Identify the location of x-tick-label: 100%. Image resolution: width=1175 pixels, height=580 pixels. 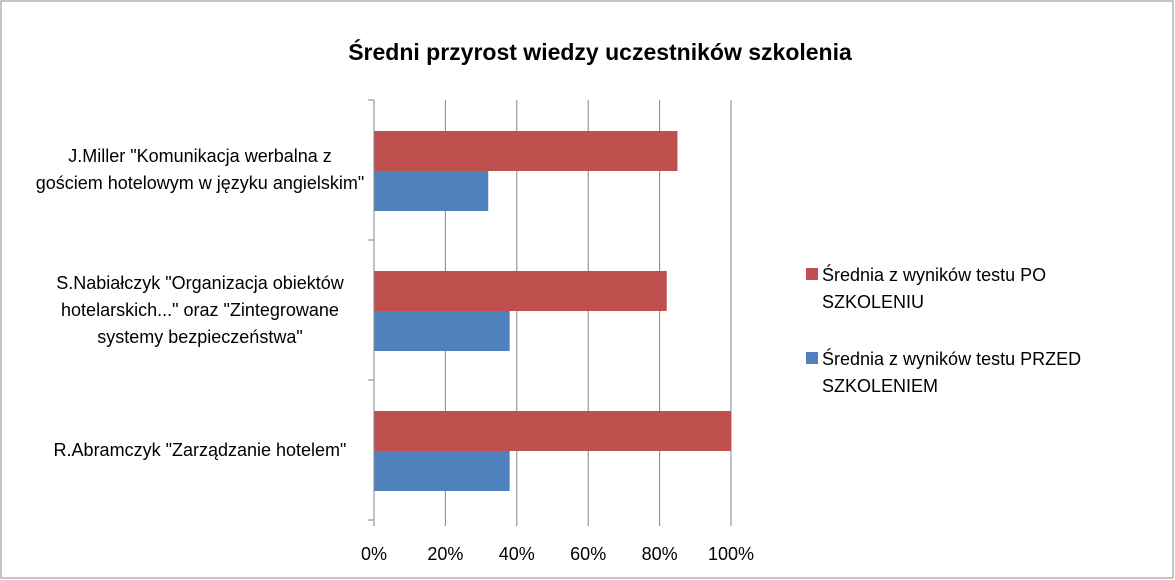
(731, 554).